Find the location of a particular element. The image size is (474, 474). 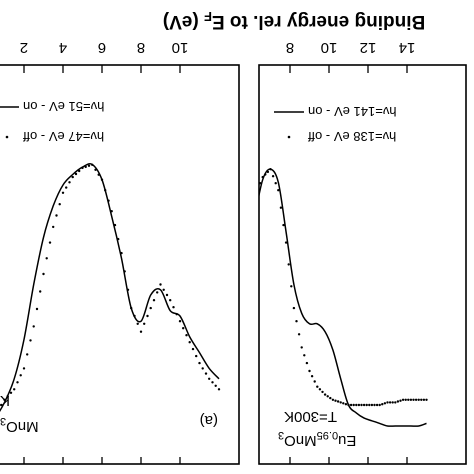

x-axis-label: Binding energy rel. to EF (eV) is located at coordinates (294, 20).